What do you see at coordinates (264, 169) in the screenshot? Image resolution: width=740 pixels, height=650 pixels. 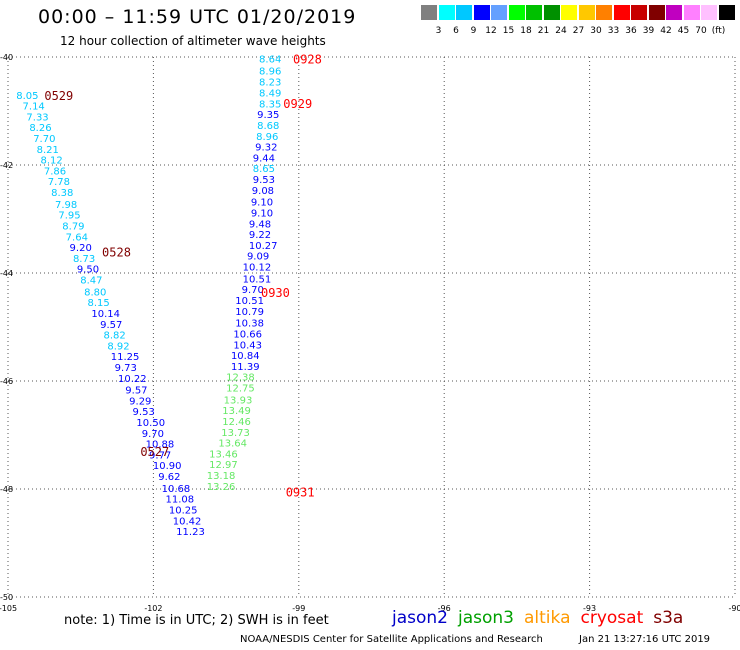 I see `wave-height-value: 8.65` at bounding box center [264, 169].